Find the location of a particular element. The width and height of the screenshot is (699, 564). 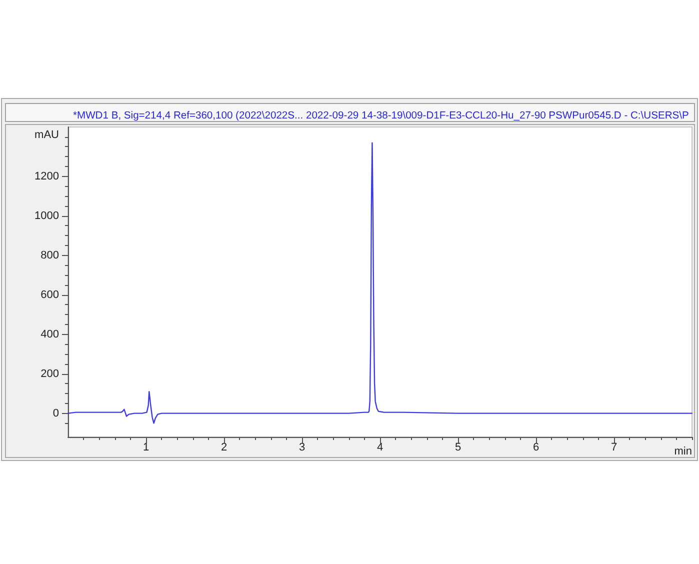

x-axis-title: min is located at coordinates (683, 452).